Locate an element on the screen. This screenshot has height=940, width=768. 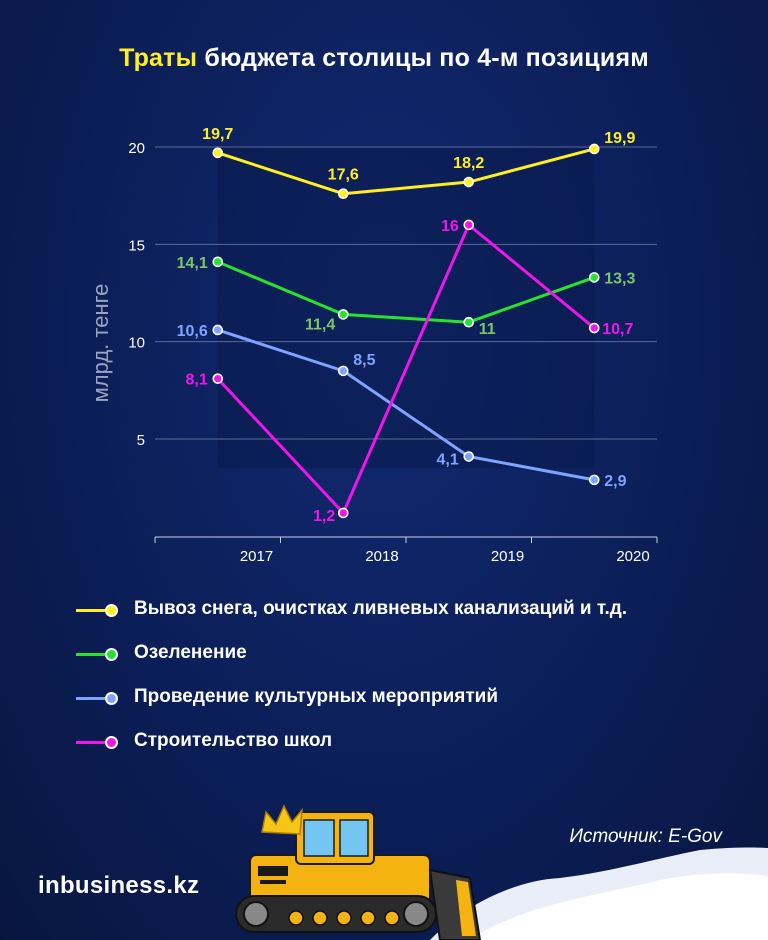
x-tick-label: 2020 is located at coordinates (632, 556).